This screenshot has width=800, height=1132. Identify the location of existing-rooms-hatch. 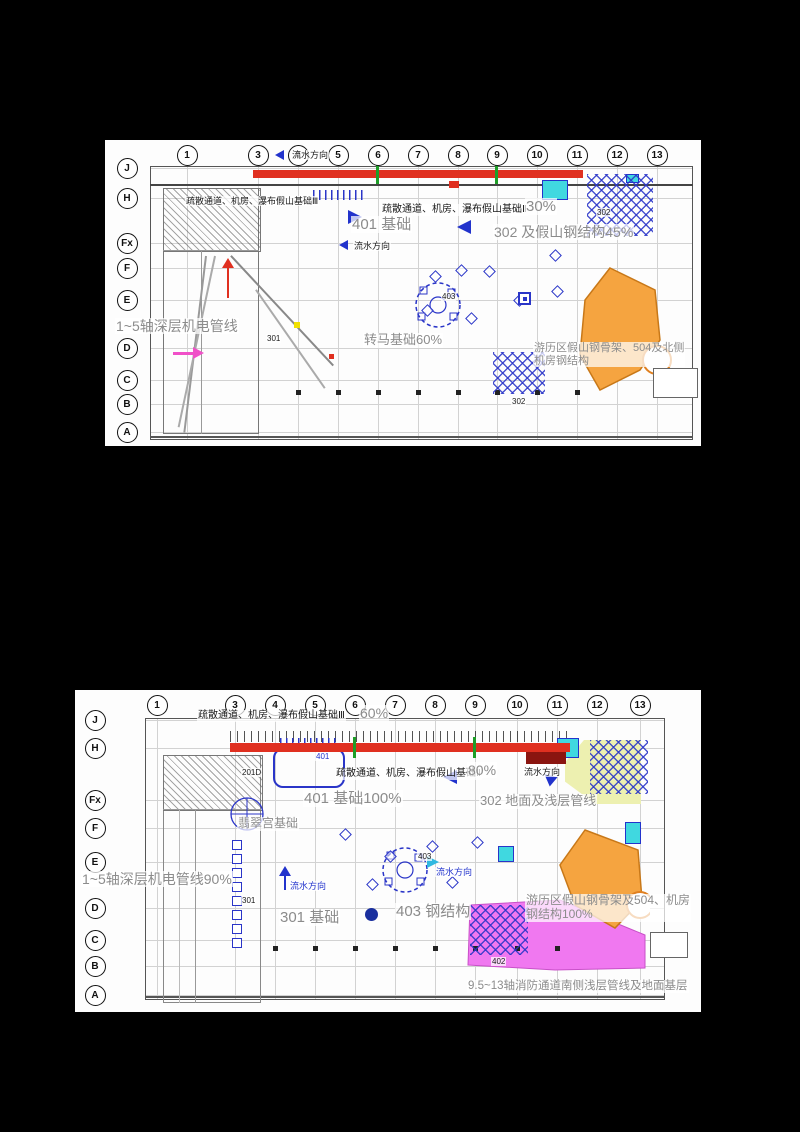
(213, 783).